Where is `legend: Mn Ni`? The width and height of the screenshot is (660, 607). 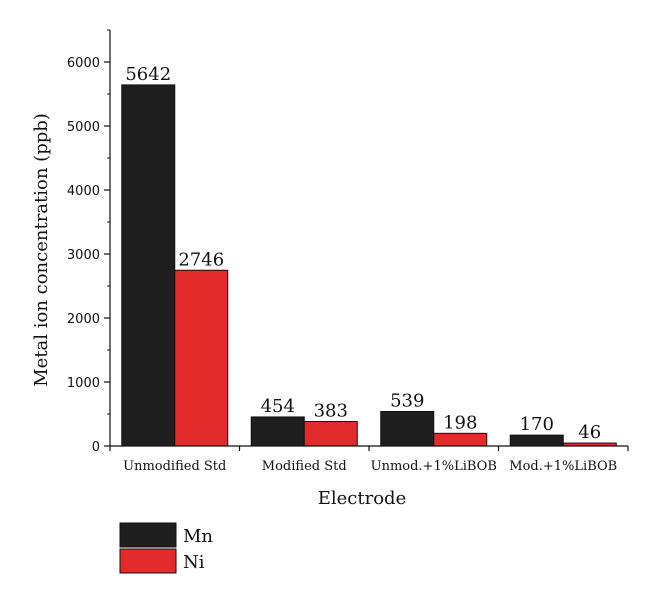
legend: Mn Ni is located at coordinates (166, 548).